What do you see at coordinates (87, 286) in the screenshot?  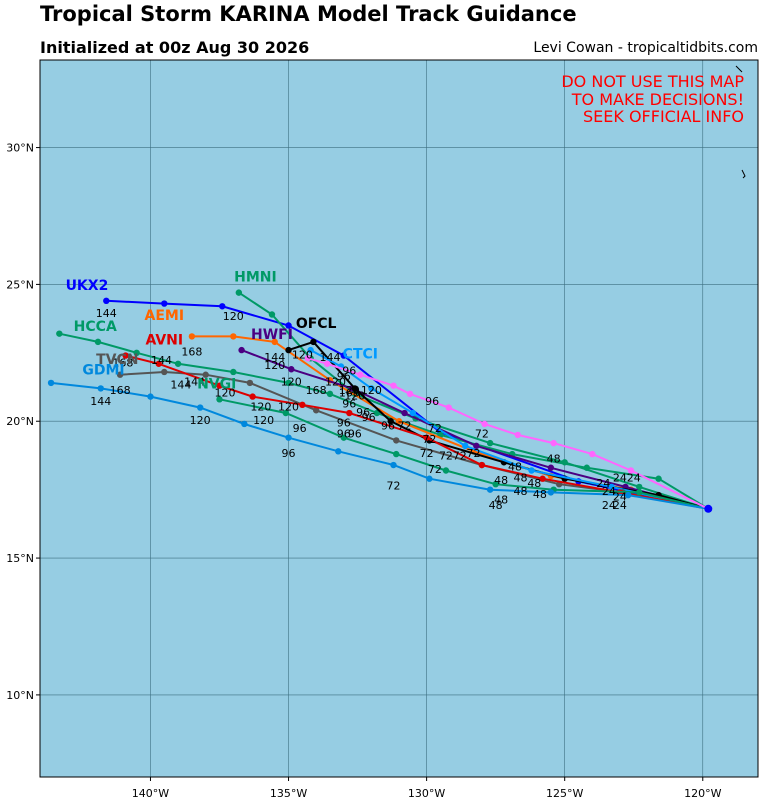 I see `model-label: UKX2` at bounding box center [87, 286].